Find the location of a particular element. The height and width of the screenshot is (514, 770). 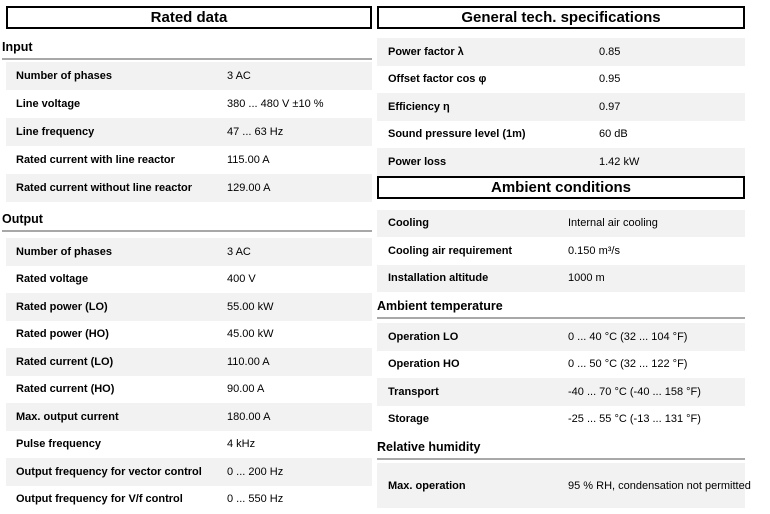

spec-value: 0 ... 40 °C (32 ... 104 °F) is located at coordinates (628, 336).